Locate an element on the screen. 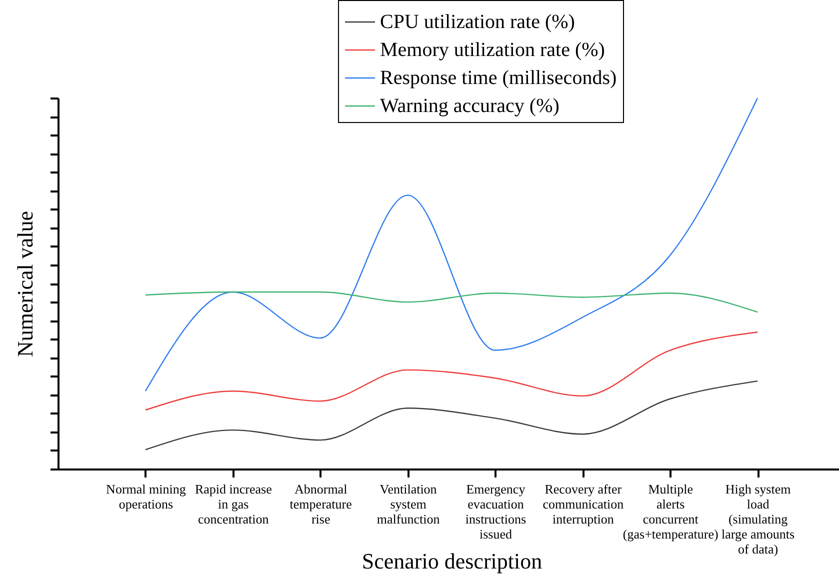  legend-label: CPU utilization rate (%) is located at coordinates (477, 22).